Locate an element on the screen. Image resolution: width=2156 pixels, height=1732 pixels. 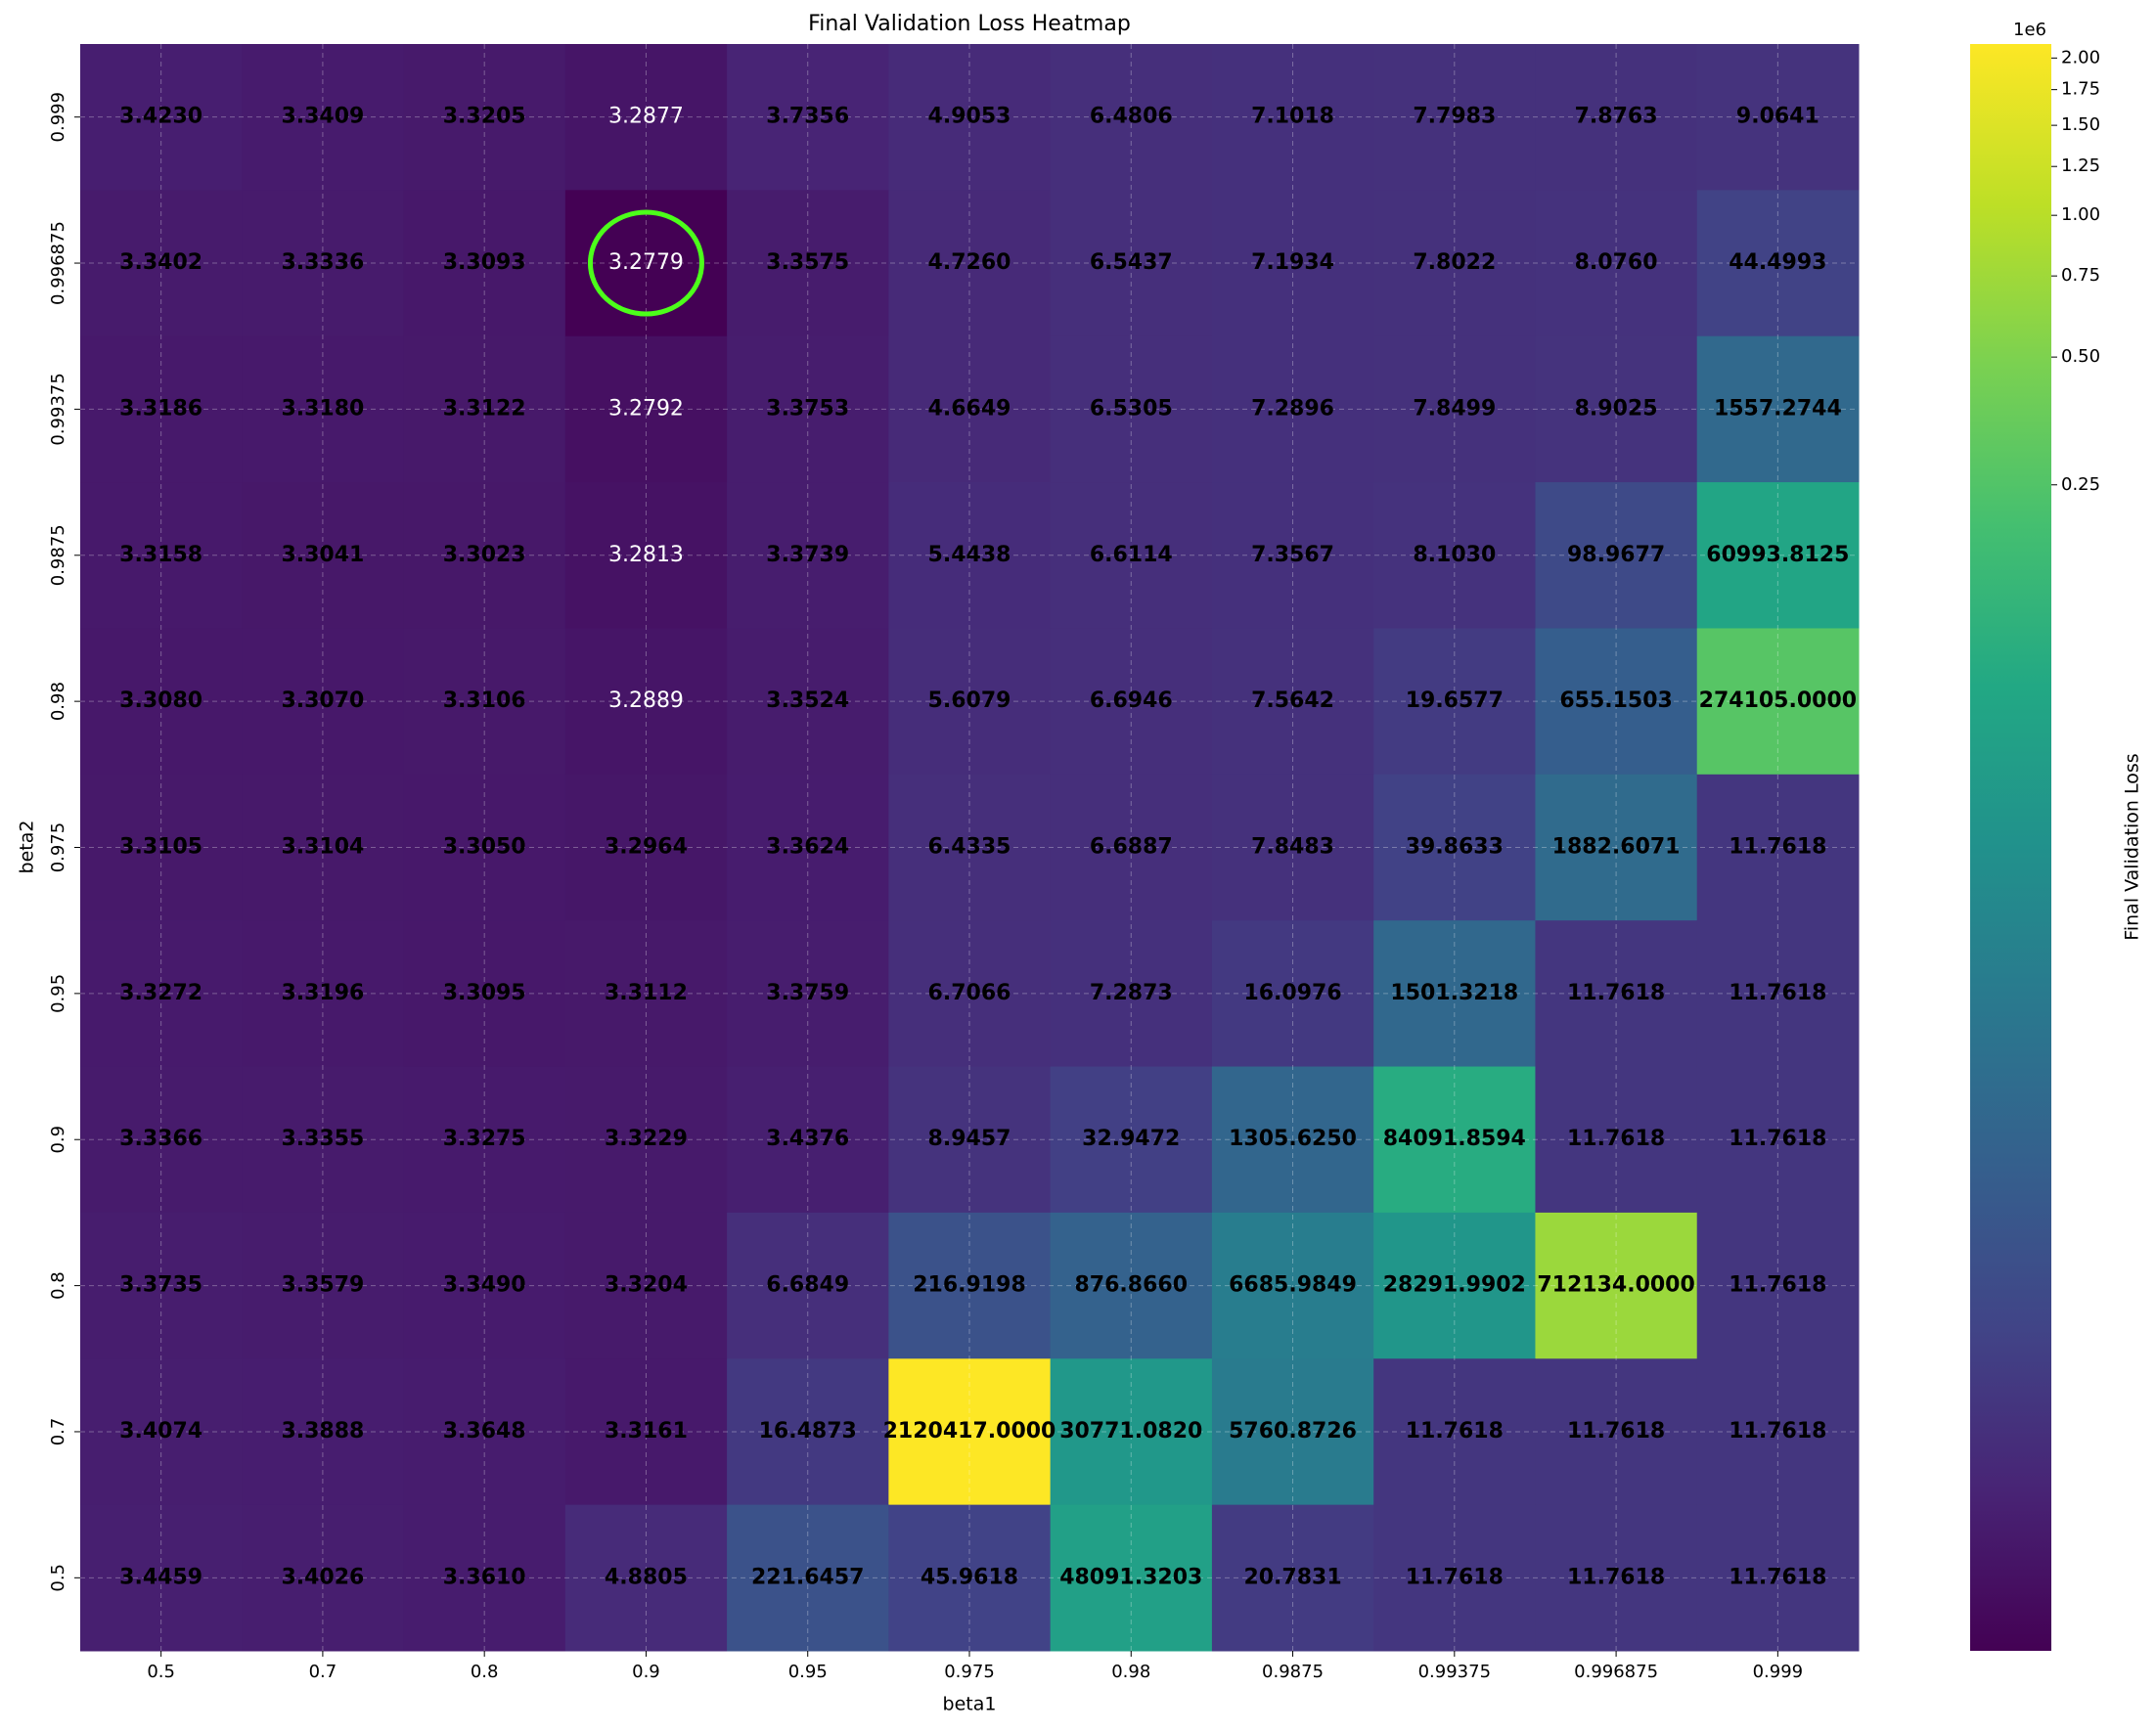
colorbar is located at coordinates (2010, 847).